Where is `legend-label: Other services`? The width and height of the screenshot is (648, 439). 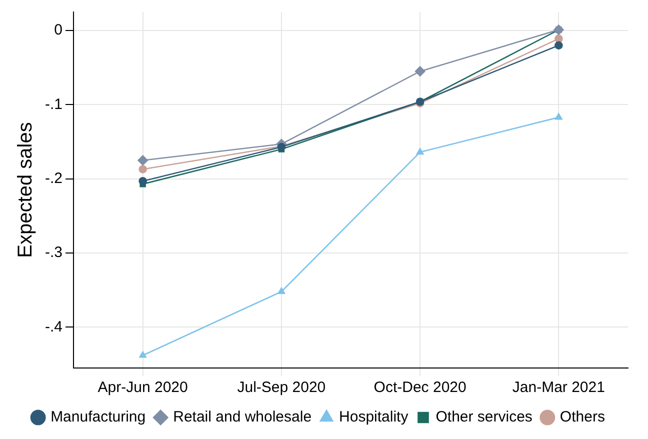 legend-label: Other services is located at coordinates (484, 417).